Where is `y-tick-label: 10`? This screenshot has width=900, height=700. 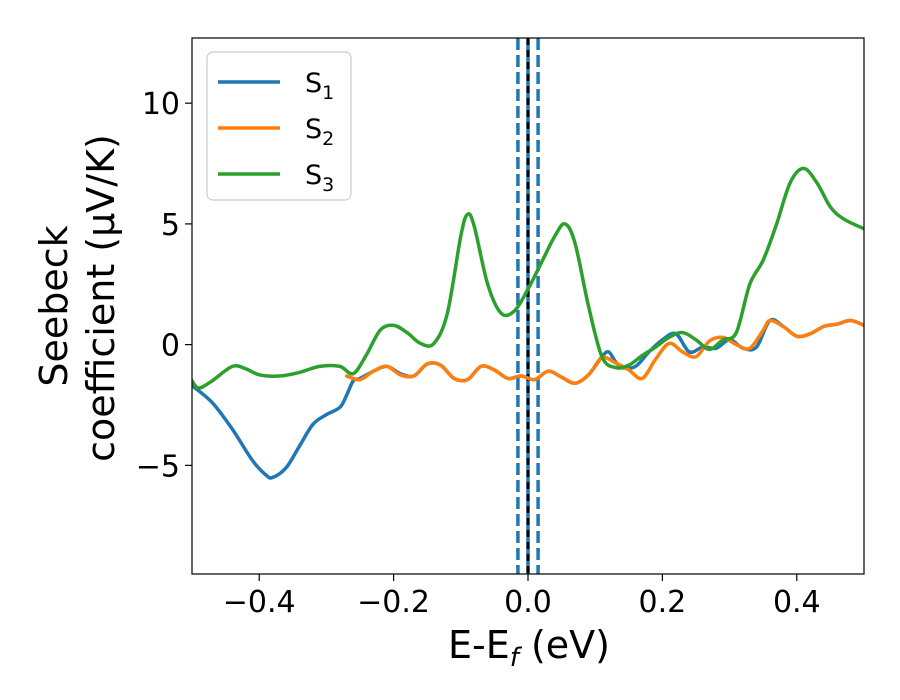 y-tick-label: 10 is located at coordinates (161, 104).